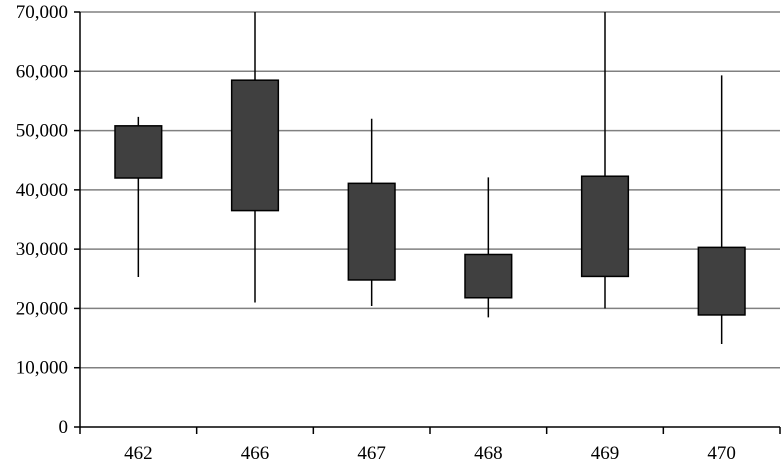 Image resolution: width=783 pixels, height=466 pixels. Describe the element at coordinates (42, 308) in the screenshot. I see `y-tick-label: 20,000` at that location.